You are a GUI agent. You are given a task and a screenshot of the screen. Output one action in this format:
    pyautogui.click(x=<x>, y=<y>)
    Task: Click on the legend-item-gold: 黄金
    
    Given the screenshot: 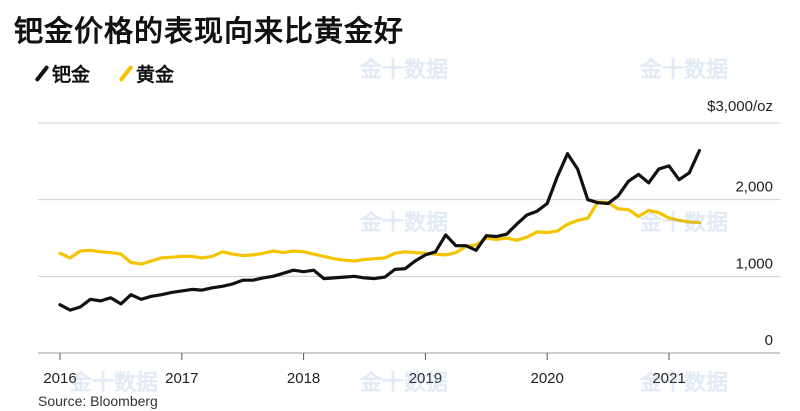 What is the action you would take?
    pyautogui.click(x=146, y=73)
    